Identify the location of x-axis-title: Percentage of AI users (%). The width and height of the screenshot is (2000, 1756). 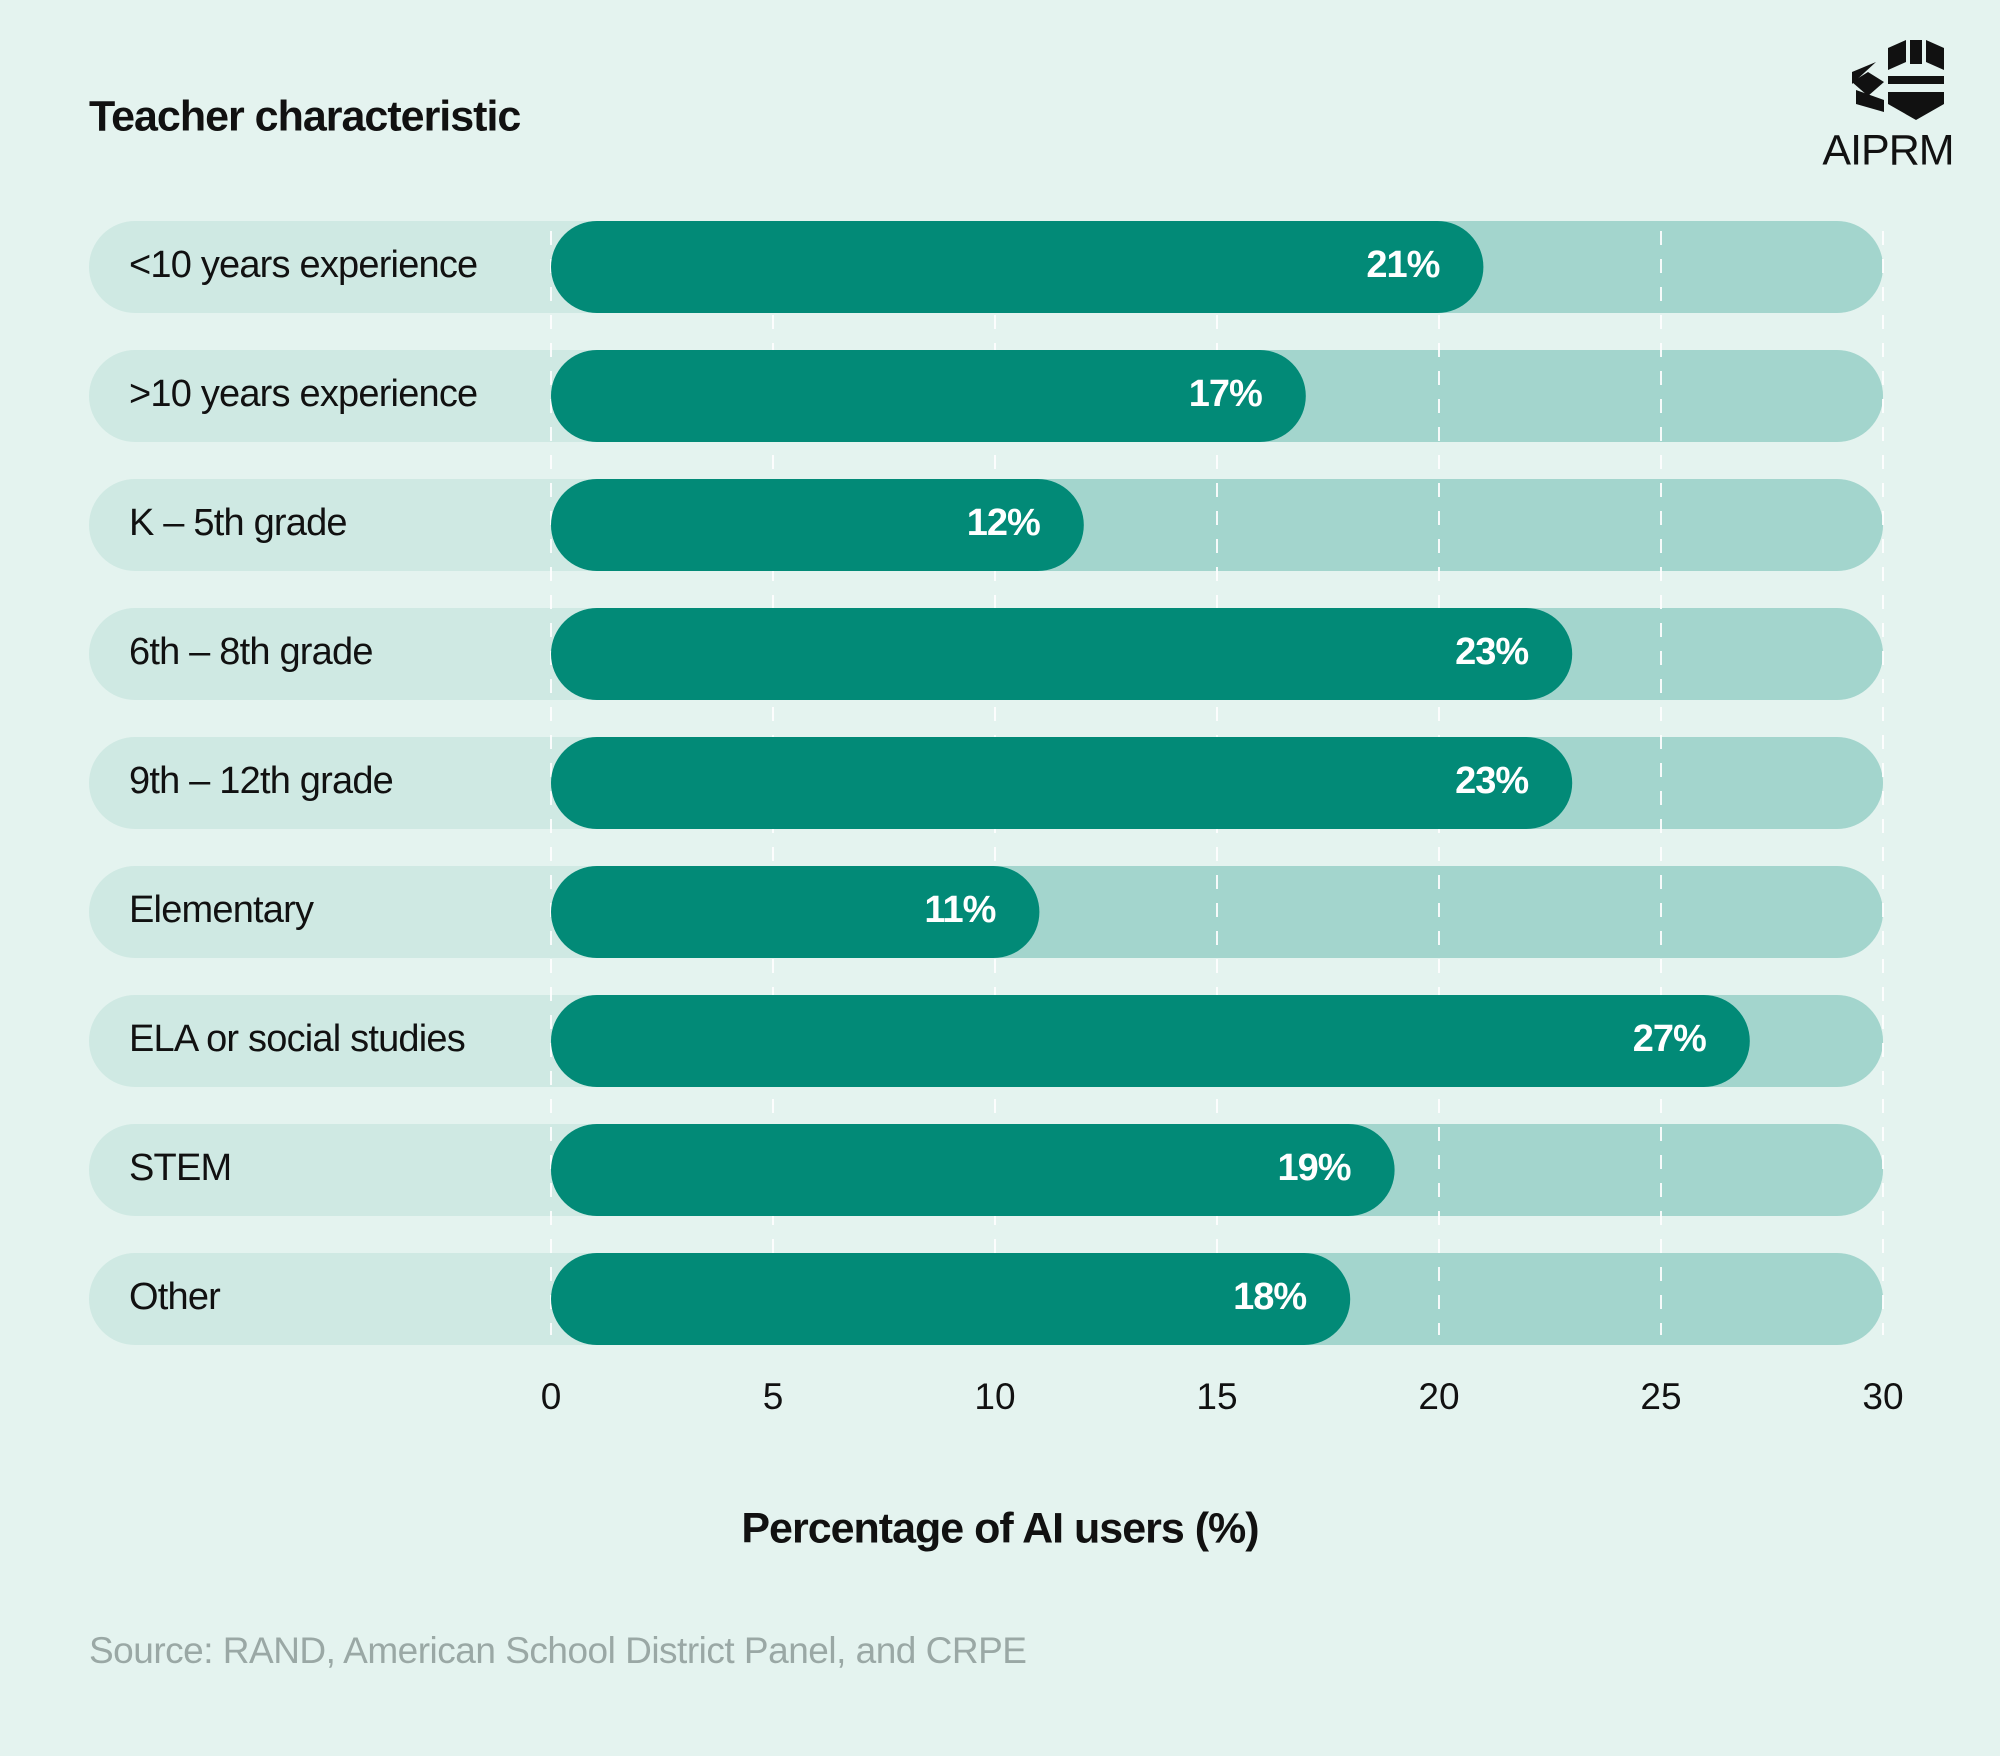
(999, 1528).